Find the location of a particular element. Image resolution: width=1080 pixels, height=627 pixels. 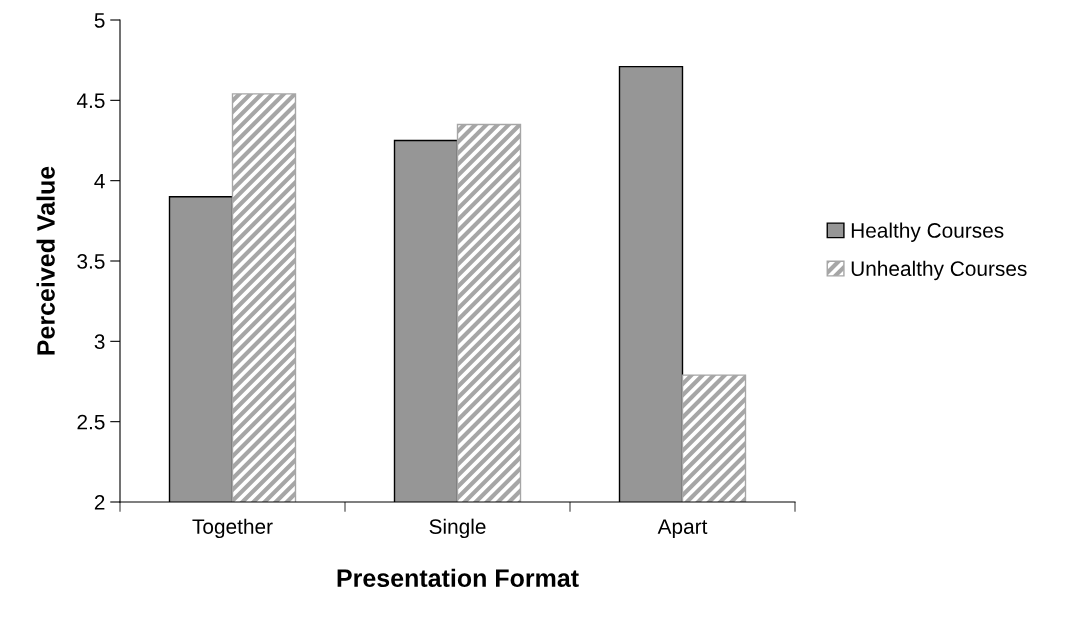

y-tick-label: 2 is located at coordinates (99, 502).